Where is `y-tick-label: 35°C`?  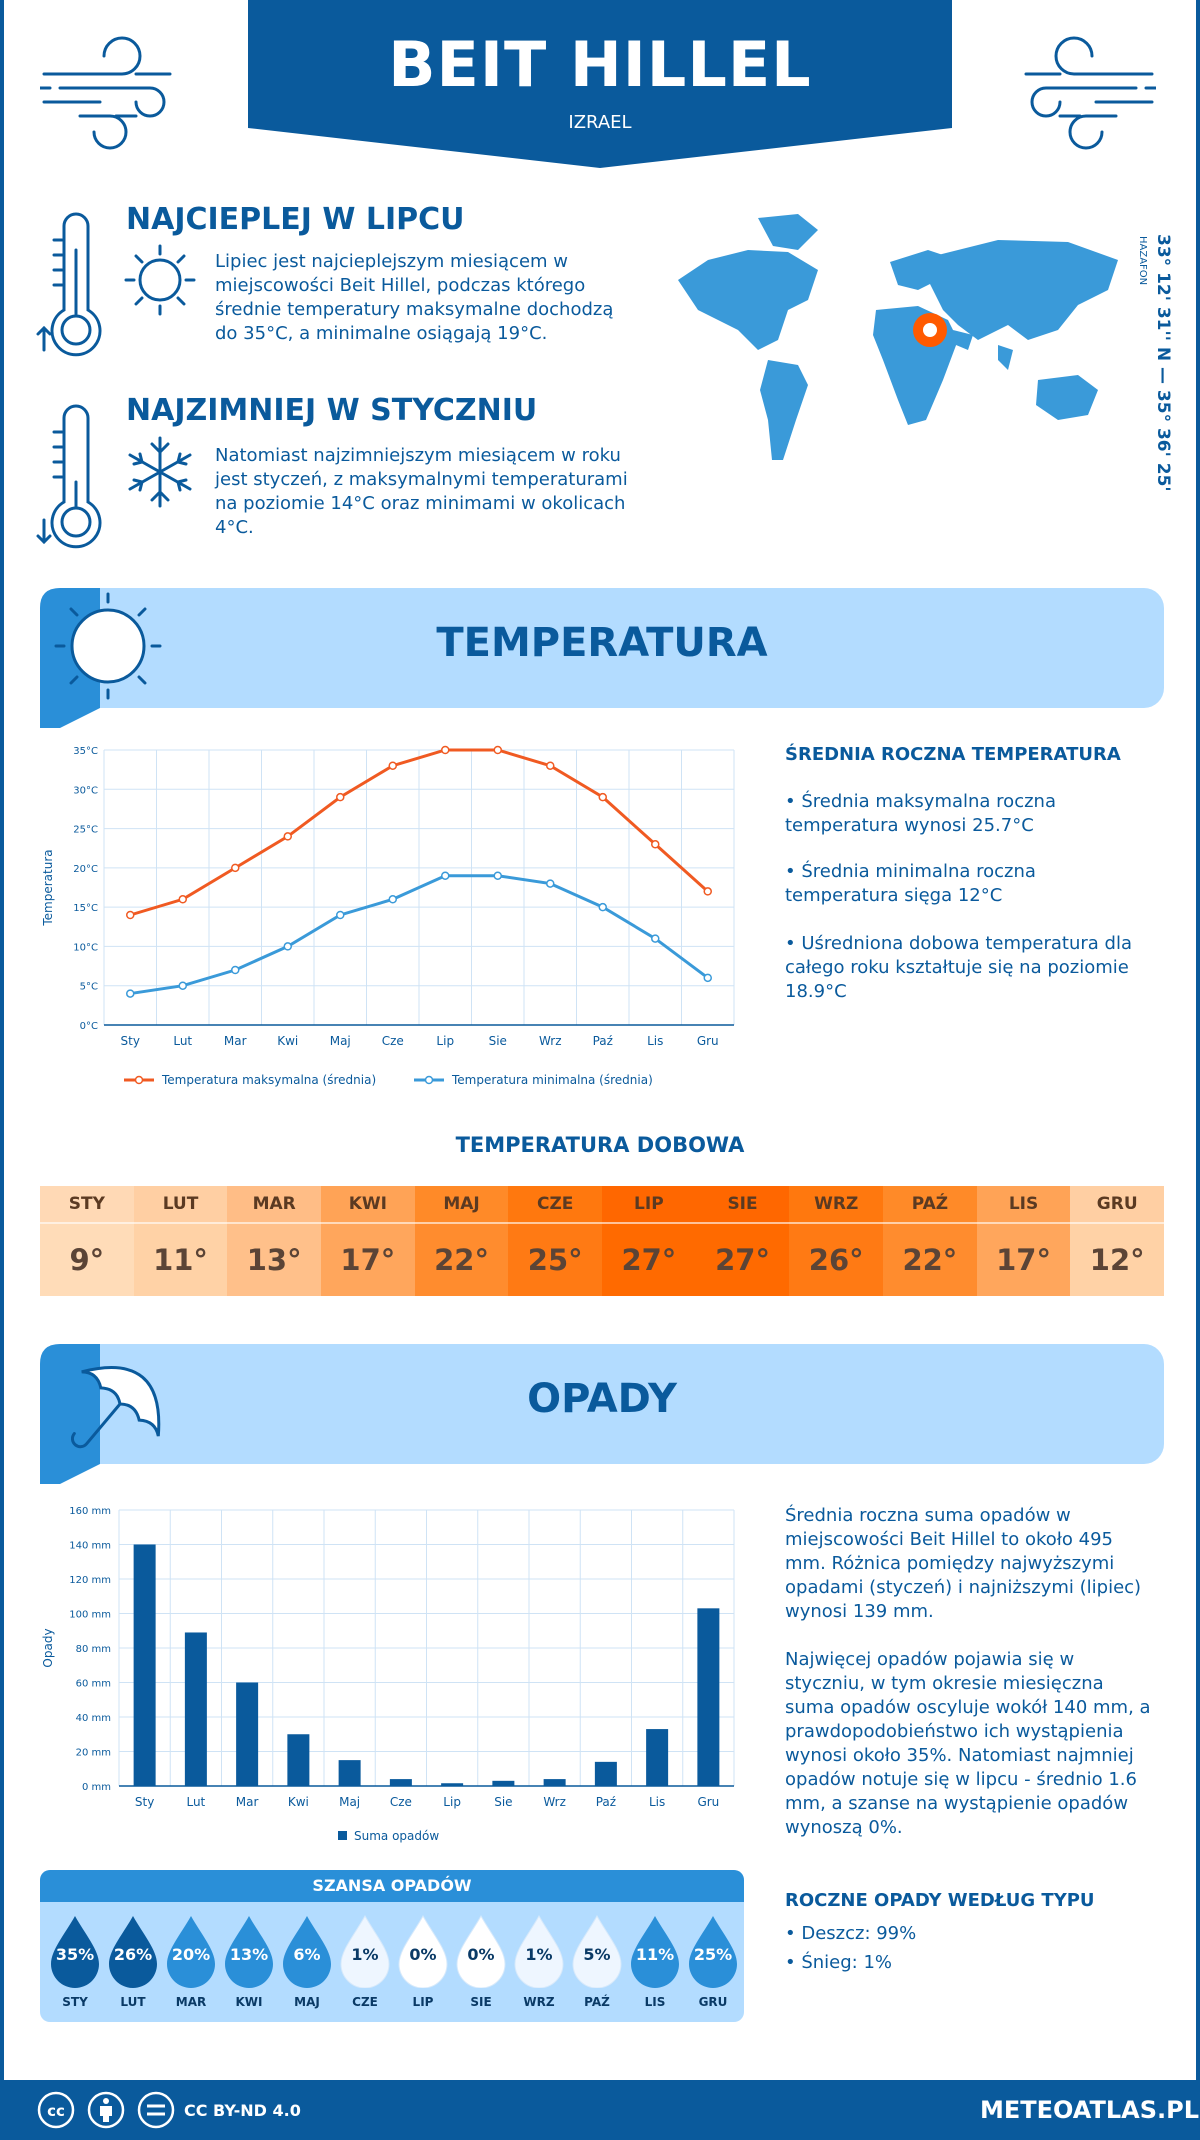
y-tick-label: 35°C is located at coordinates (85, 751).